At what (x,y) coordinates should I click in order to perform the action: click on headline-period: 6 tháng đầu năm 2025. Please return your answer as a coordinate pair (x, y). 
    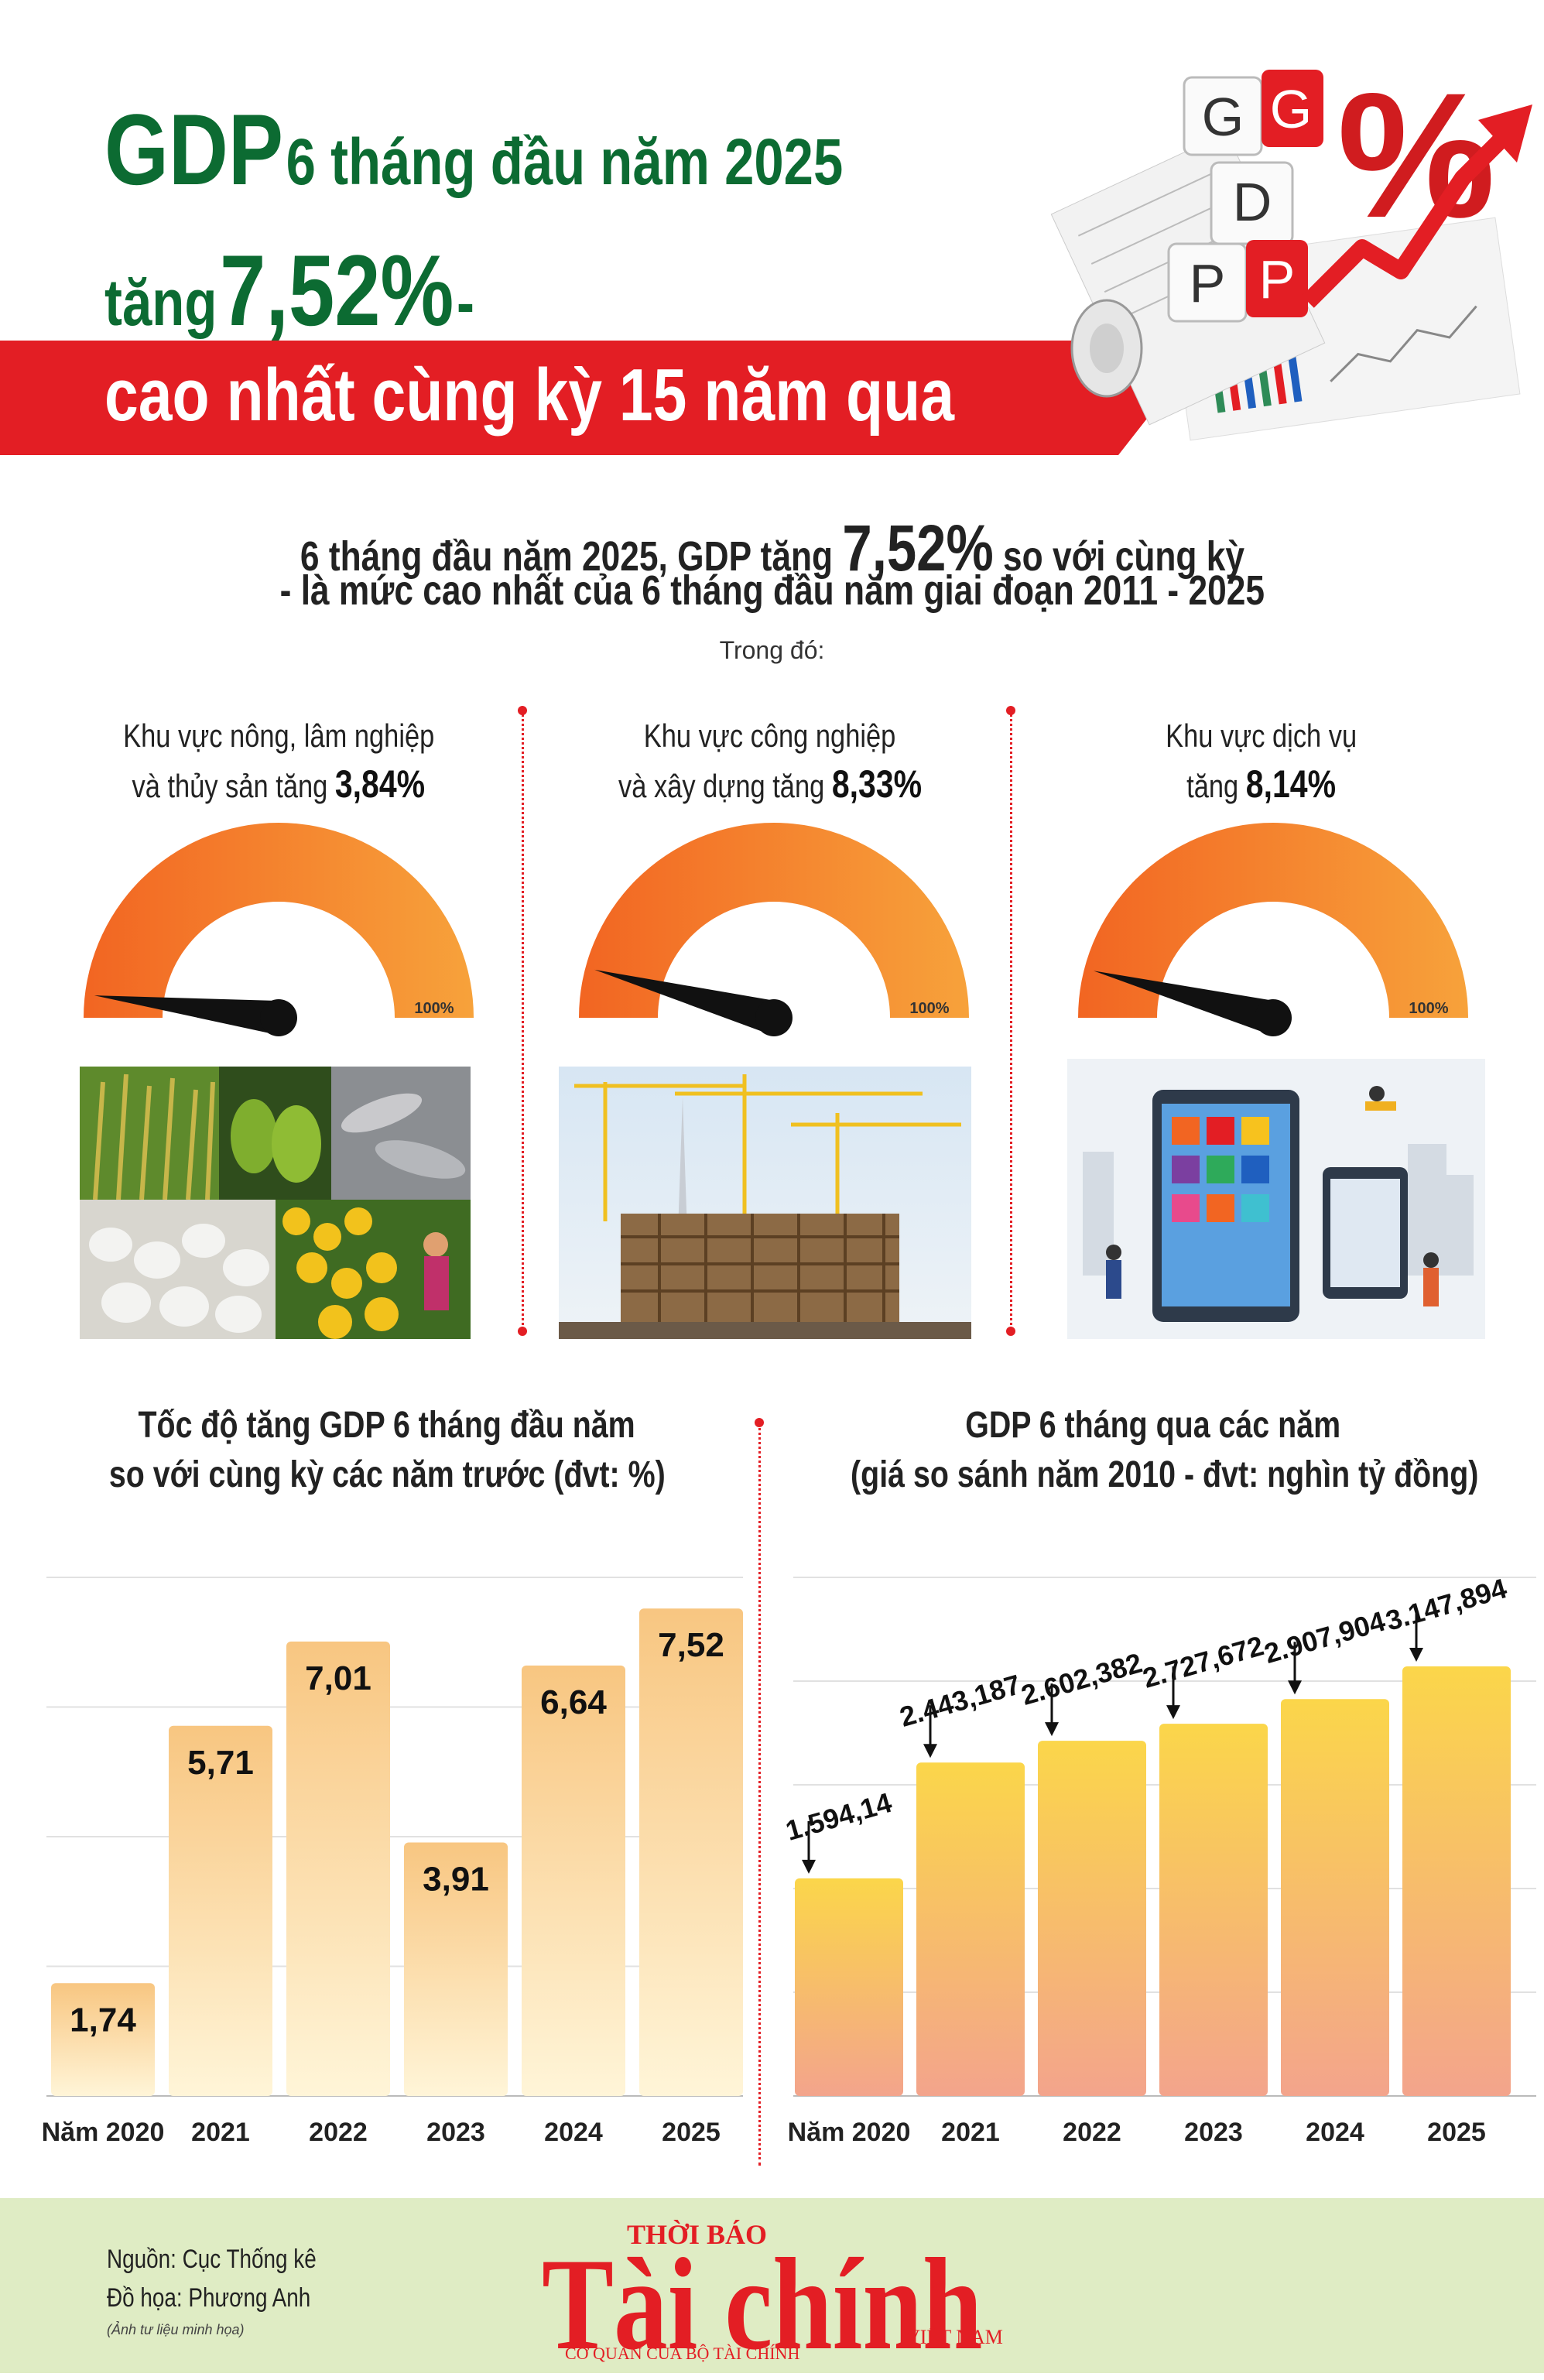
    Looking at the image, I should click on (565, 161).